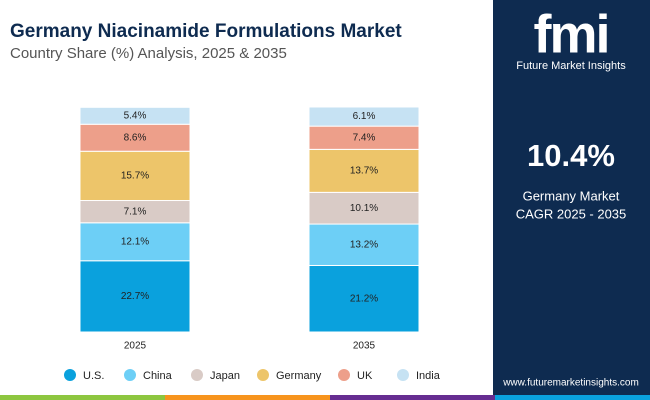 The image size is (650, 400). I want to click on x-tick-label: 2025, so click(135, 346).